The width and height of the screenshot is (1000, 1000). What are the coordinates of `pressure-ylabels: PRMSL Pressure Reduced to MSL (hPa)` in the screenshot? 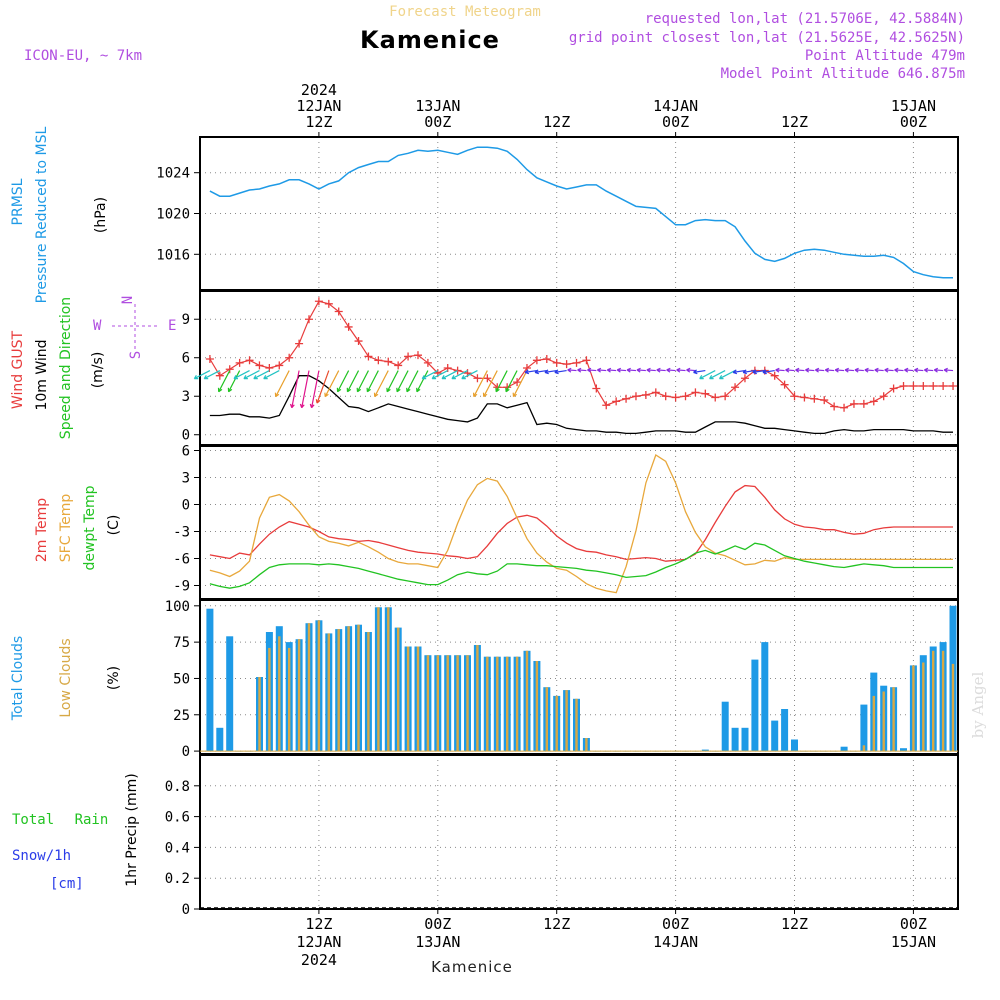 It's located at (59, 214).